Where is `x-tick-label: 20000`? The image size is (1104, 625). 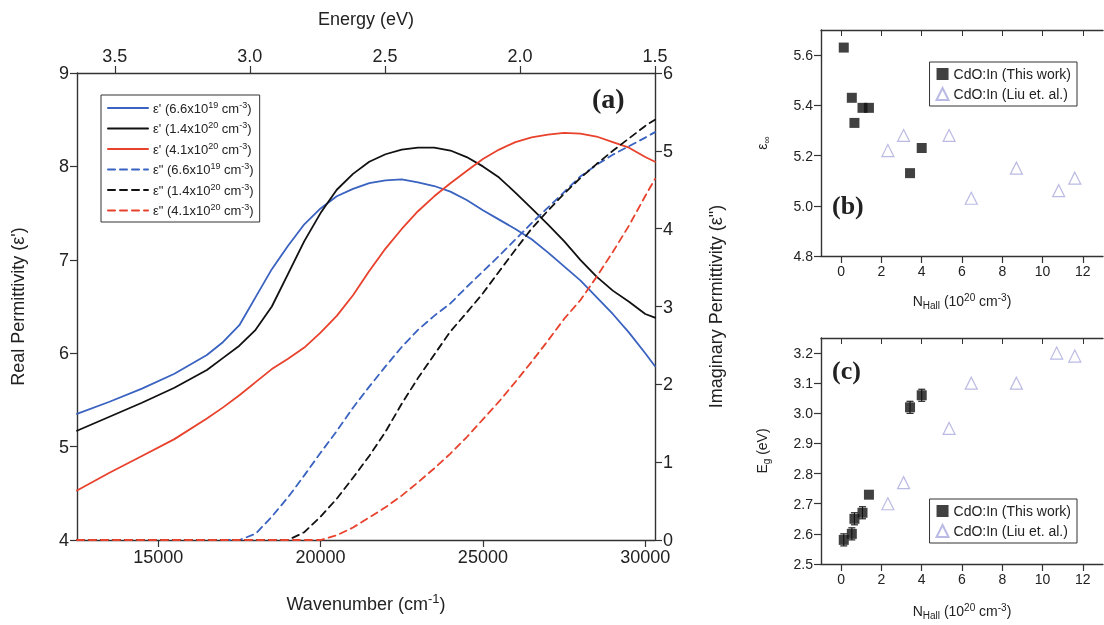
x-tick-label: 20000 is located at coordinates (320, 557).